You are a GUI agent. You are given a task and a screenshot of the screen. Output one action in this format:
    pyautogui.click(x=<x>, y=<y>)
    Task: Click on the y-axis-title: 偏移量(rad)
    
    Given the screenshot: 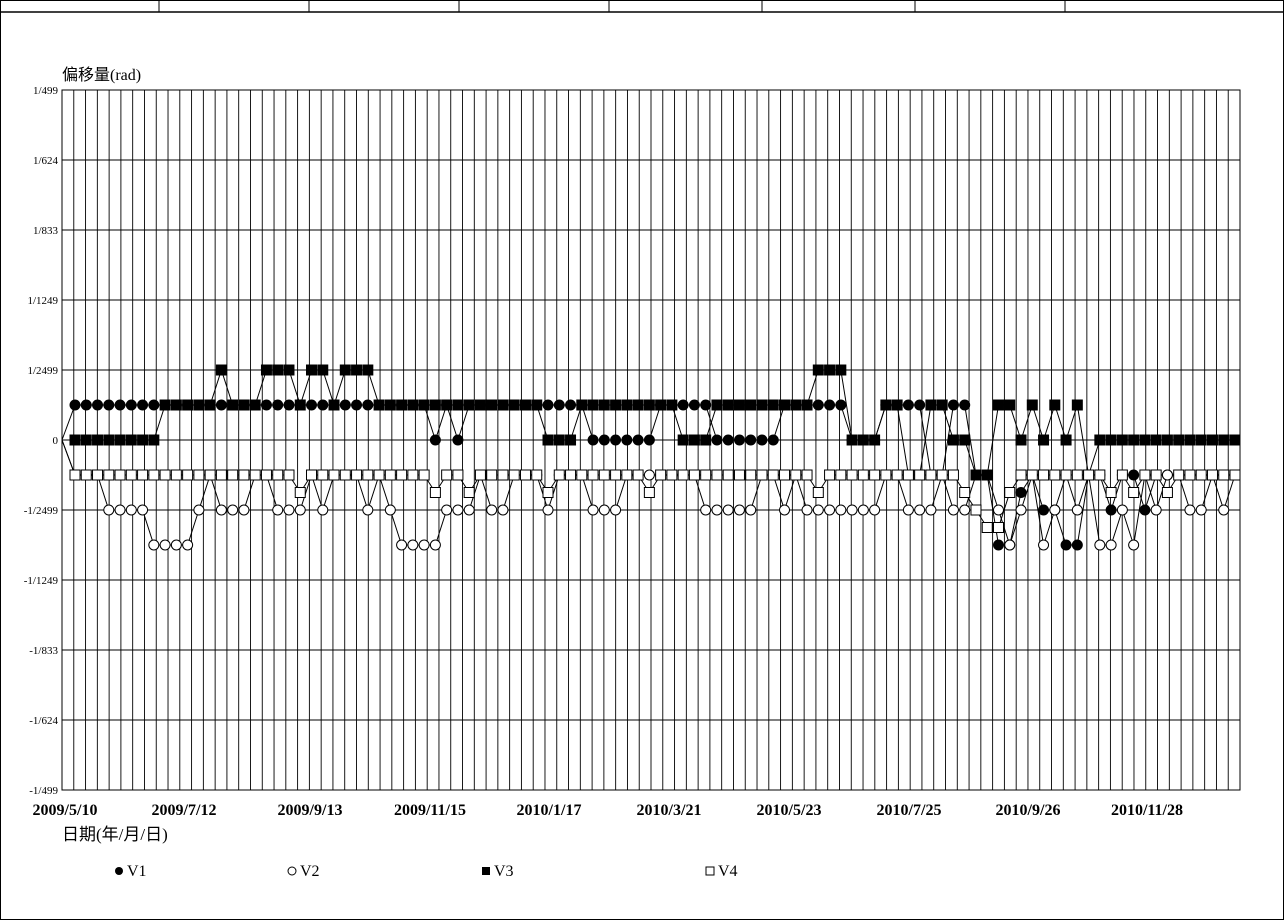 What is the action you would take?
    pyautogui.click(x=101, y=75)
    